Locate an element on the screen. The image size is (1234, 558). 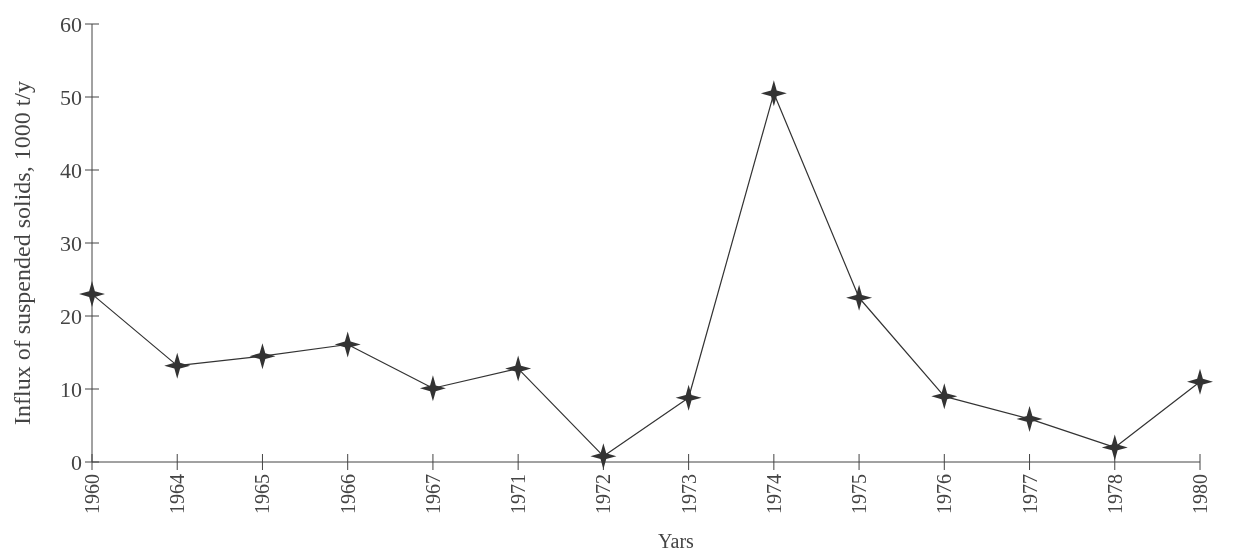
axis-tick: 1971 is located at coordinates (518, 483).